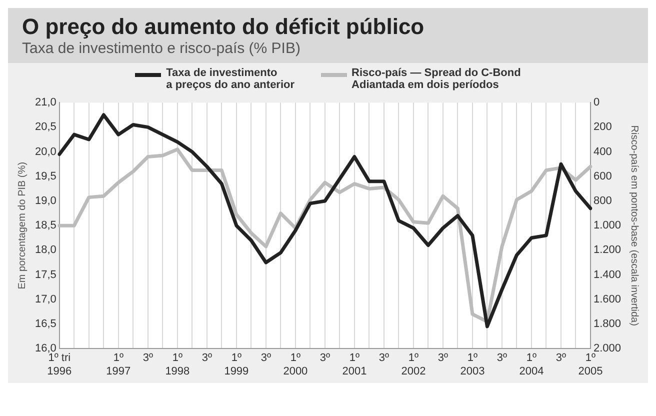 The image size is (656, 416). I want to click on y2-tick-label: 200, so click(602, 127).